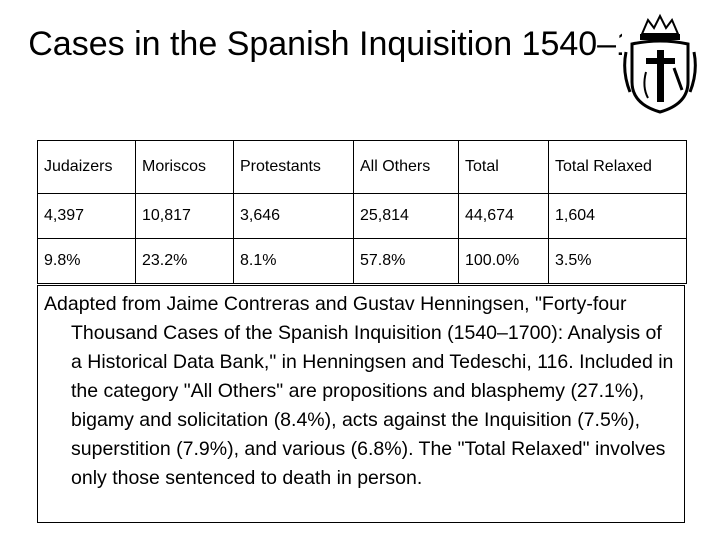 This screenshot has width=720, height=540. What do you see at coordinates (406, 216) in the screenshot?
I see `table-cell: 25,814` at bounding box center [406, 216].